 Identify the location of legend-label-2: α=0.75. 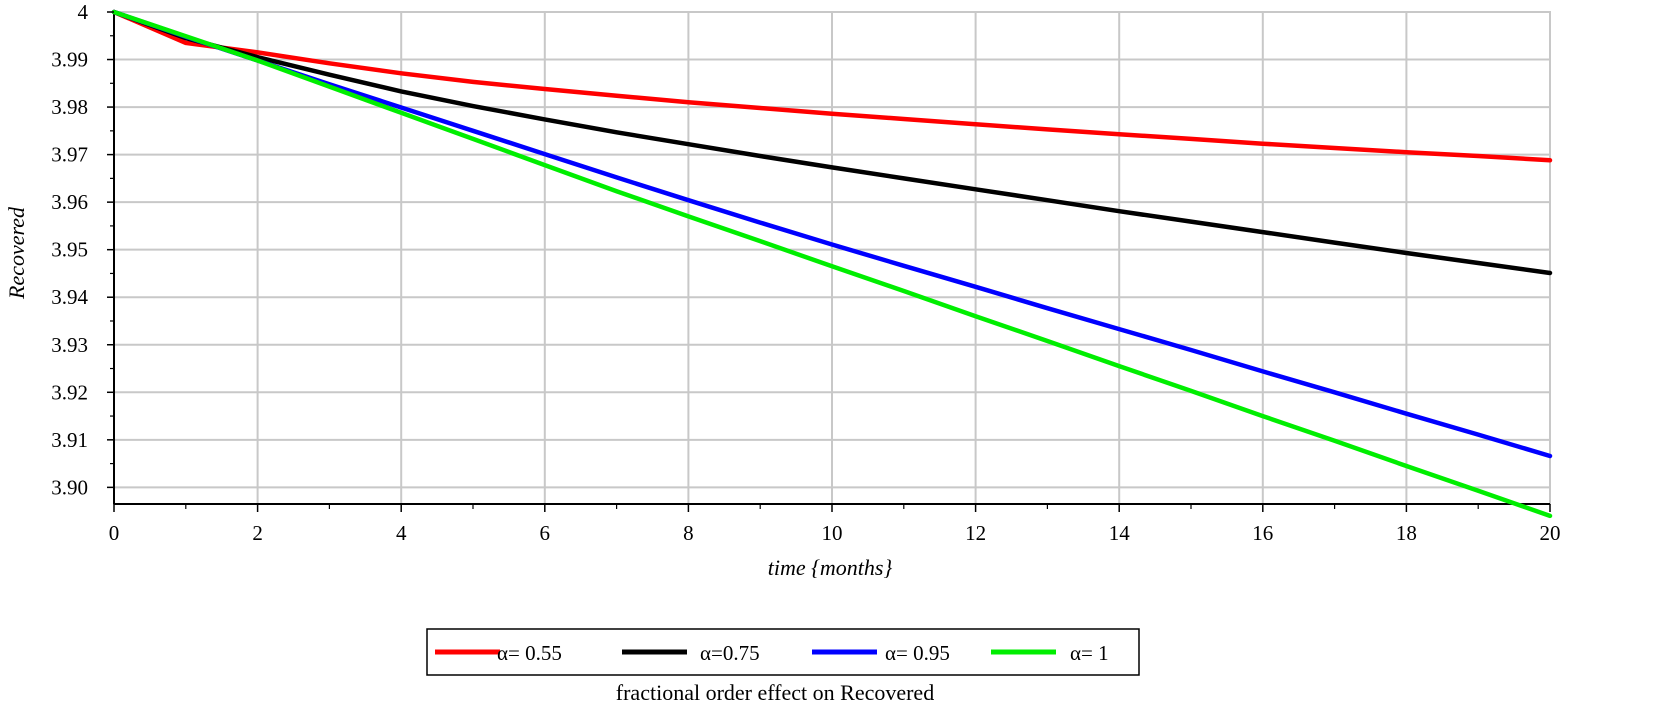
(730, 653).